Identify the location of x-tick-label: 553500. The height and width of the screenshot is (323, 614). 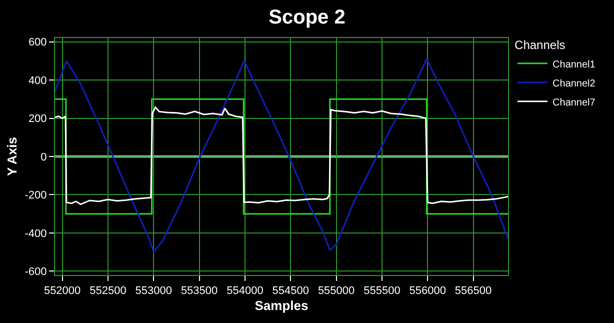
(199, 291).